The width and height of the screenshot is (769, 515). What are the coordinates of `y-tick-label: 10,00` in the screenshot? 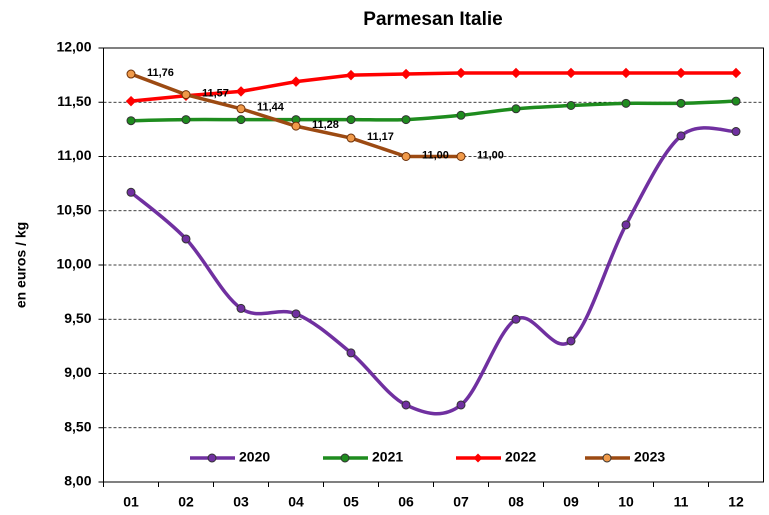 It's located at (73, 264).